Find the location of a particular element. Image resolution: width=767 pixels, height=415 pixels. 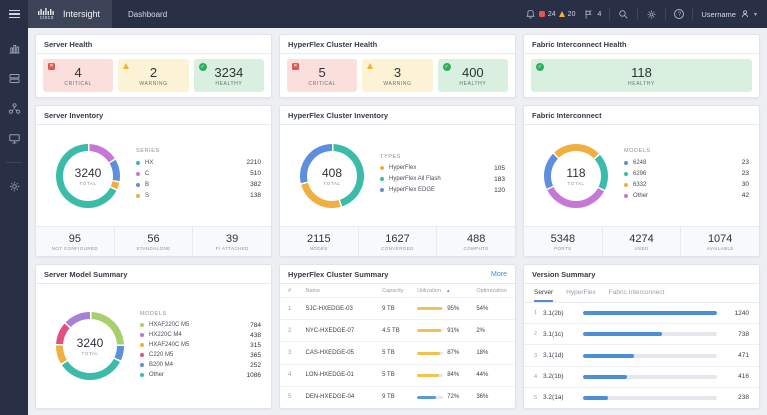

legend-item: HyperFlex EDGE 120 is located at coordinates (442, 190).